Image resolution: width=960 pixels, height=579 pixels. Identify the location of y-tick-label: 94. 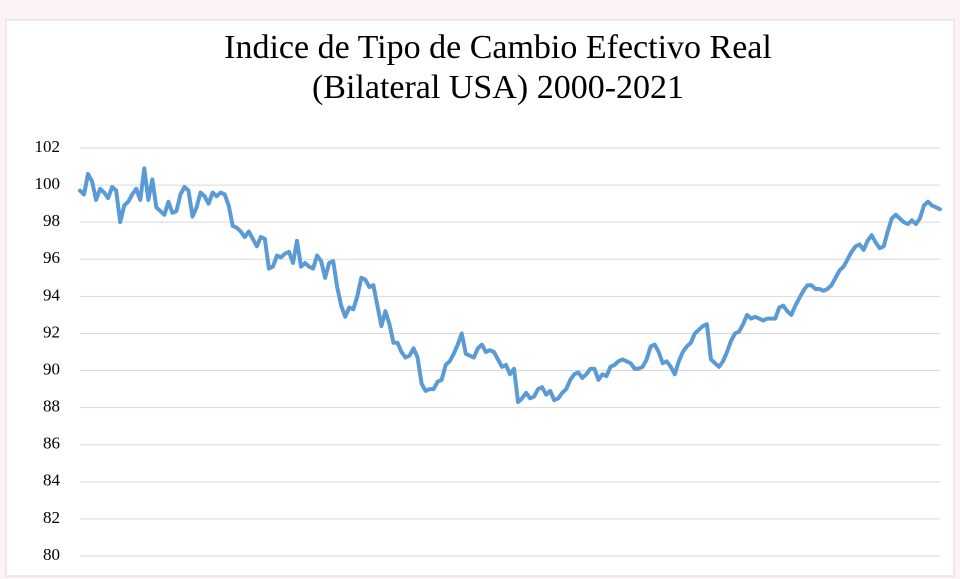
(52, 294).